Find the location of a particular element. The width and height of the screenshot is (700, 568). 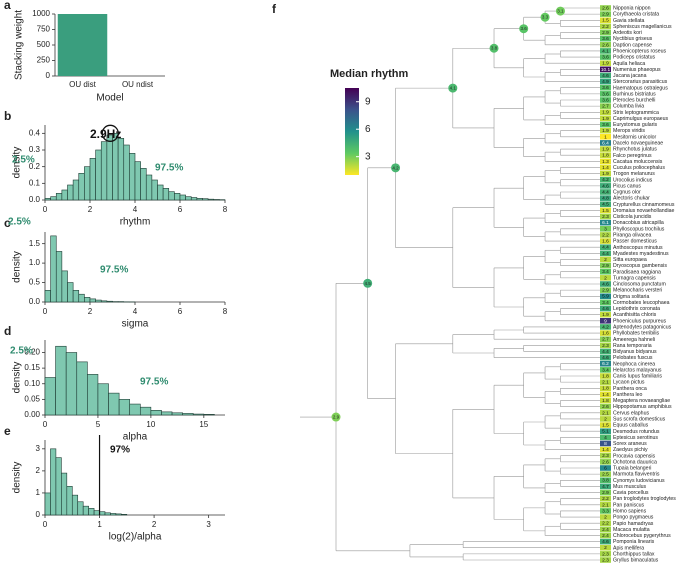

leaf-value: 4.1 is located at coordinates (605, 51).